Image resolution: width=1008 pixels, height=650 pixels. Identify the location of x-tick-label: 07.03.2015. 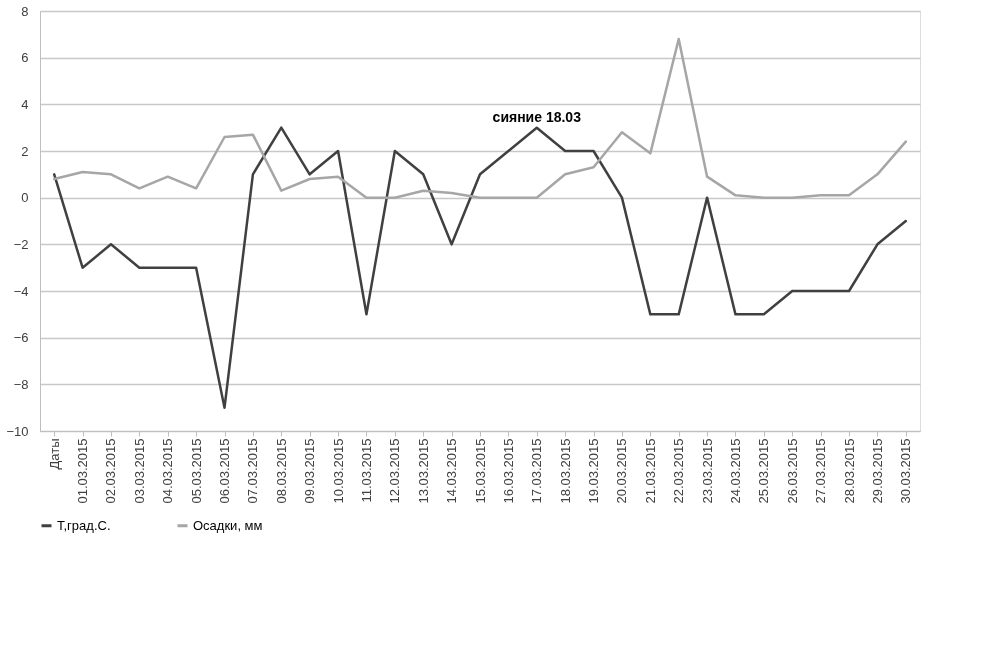
(253, 471).